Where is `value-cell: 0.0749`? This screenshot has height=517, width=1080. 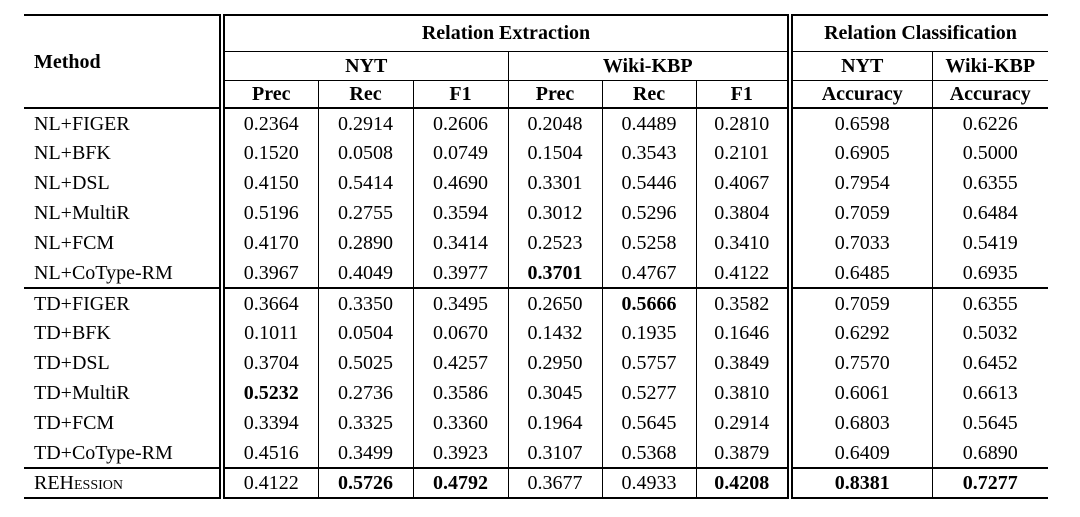 value-cell: 0.0749 is located at coordinates (460, 153).